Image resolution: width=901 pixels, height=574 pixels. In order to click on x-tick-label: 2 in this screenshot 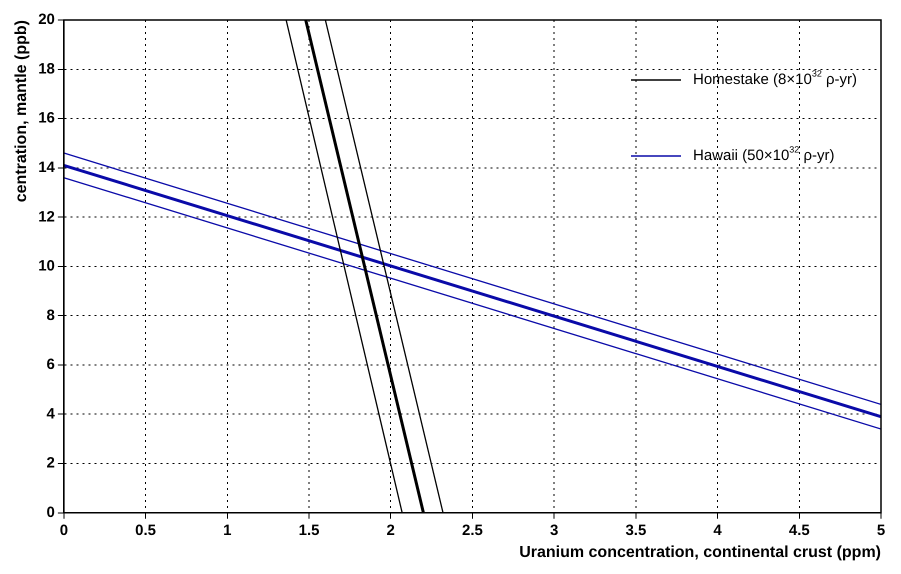, I will do `click(390, 530)`.